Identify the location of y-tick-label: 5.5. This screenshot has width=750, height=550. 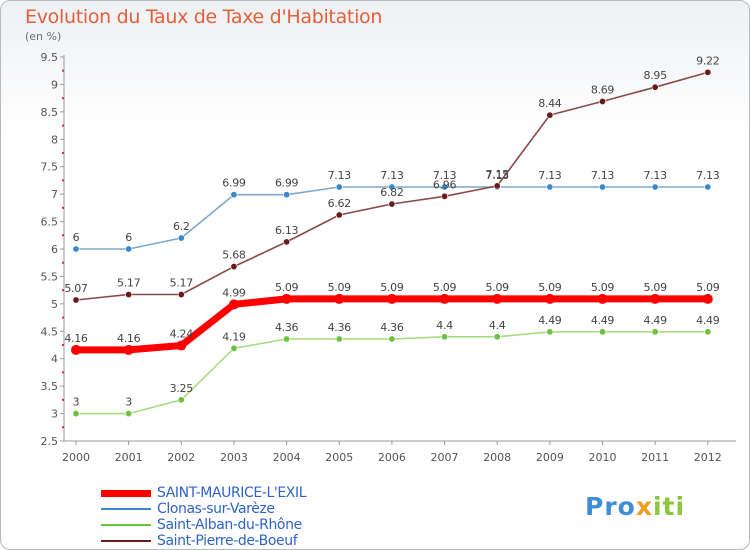
(50, 276).